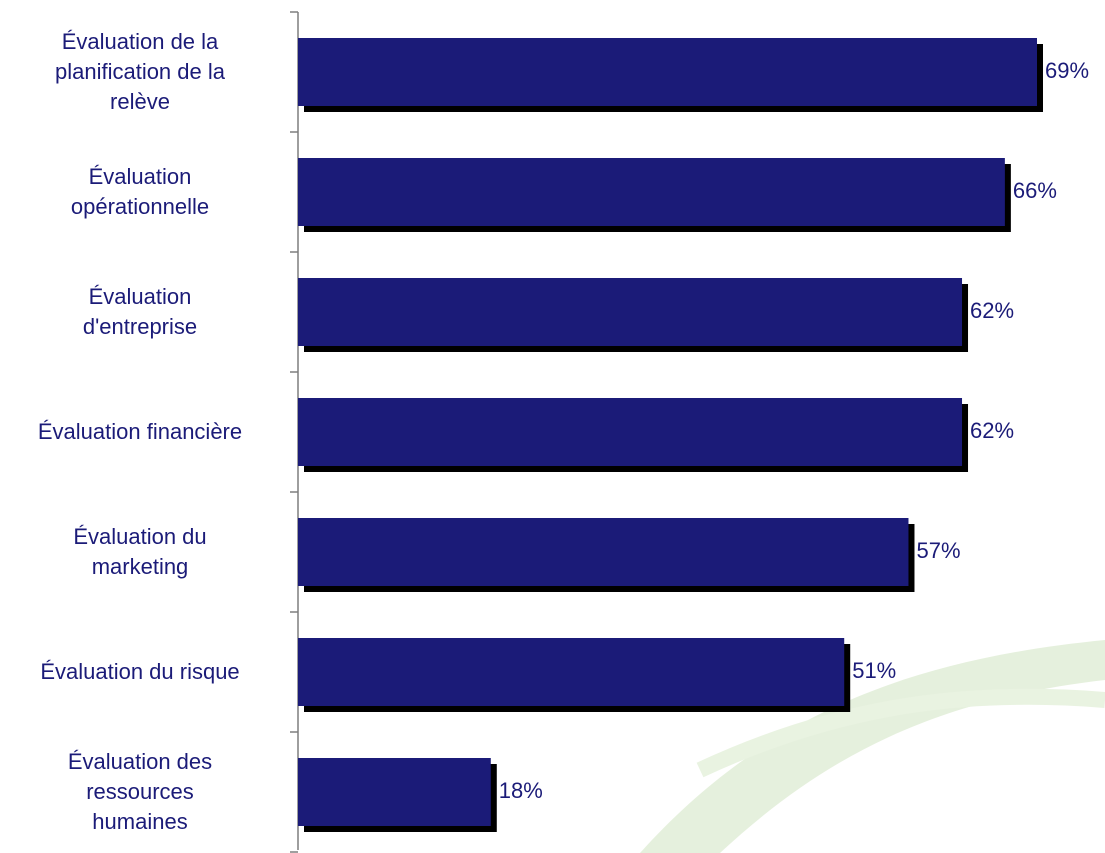  I want to click on y-tick-label: Évaluation financière, so click(140, 431).